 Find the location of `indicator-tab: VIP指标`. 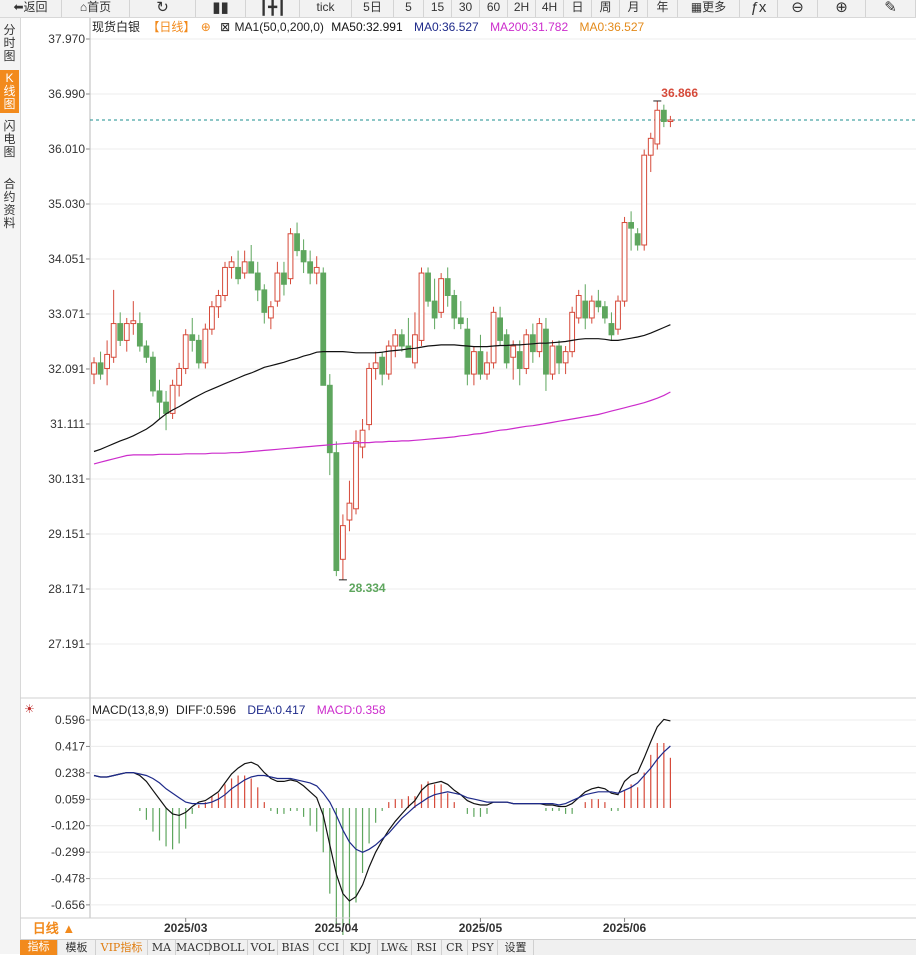

indicator-tab: VIP指标 is located at coordinates (122, 947).